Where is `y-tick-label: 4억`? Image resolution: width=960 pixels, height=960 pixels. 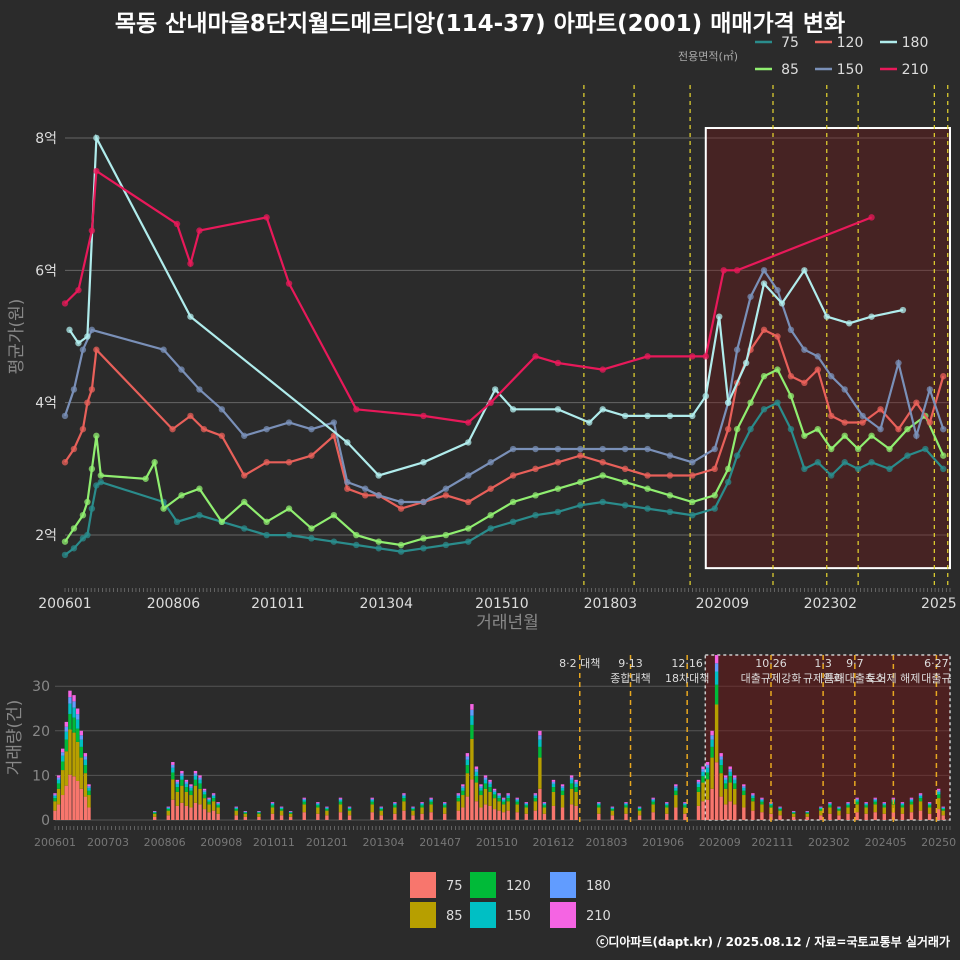 y-tick-label: 4억 is located at coordinates (46, 404).